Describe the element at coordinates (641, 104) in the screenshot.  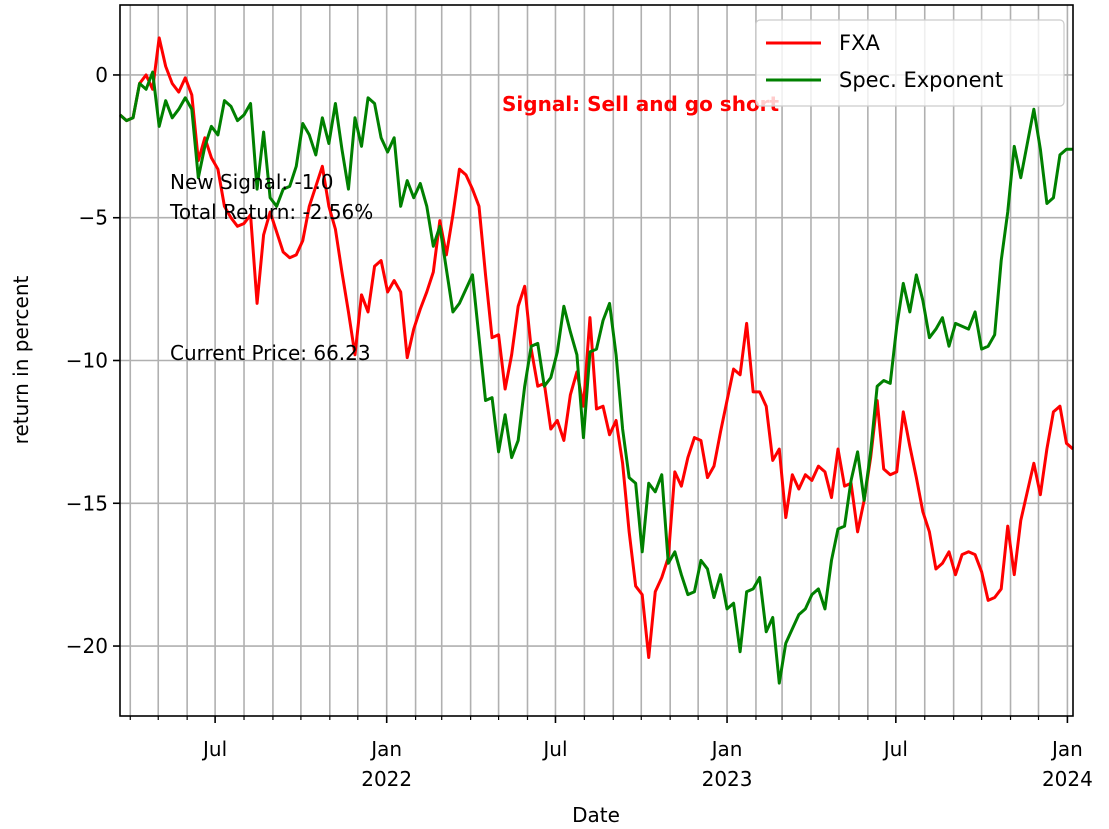
I see `annotation: Signal: Sell and go short` at that location.